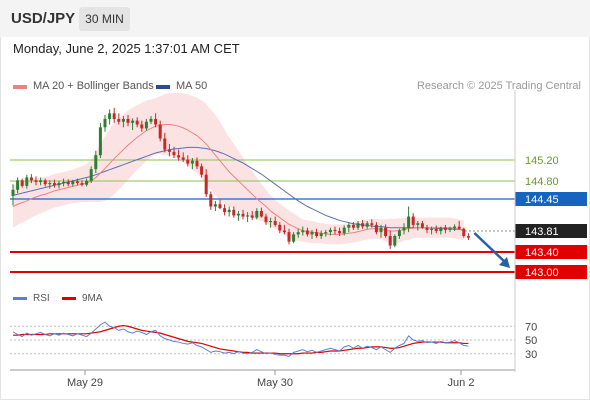 This screenshot has width=590, height=400. What do you see at coordinates (126, 48) in the screenshot?
I see `chart-datetime: Monday, June 2, 2025 1:37:01 AM CET` at bounding box center [126, 48].